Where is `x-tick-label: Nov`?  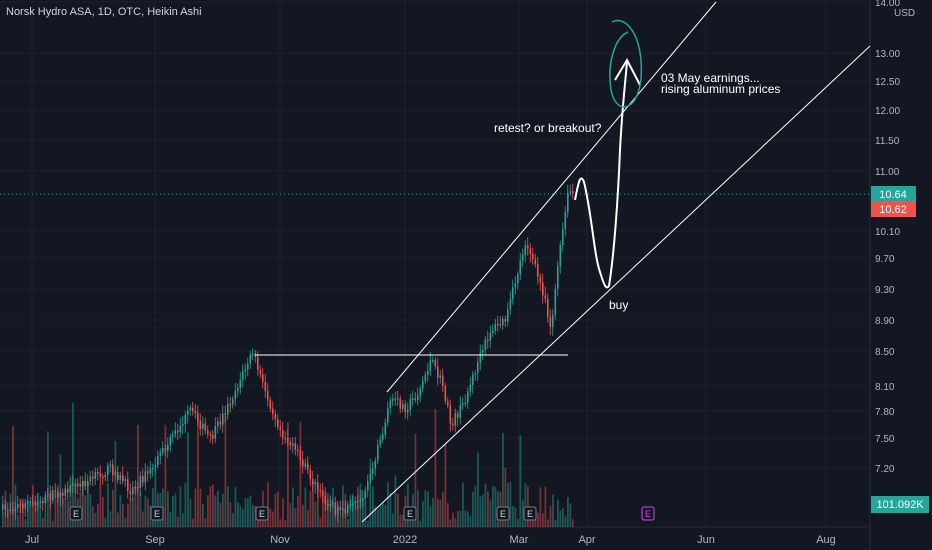 x-tick-label: Nov is located at coordinates (280, 540).